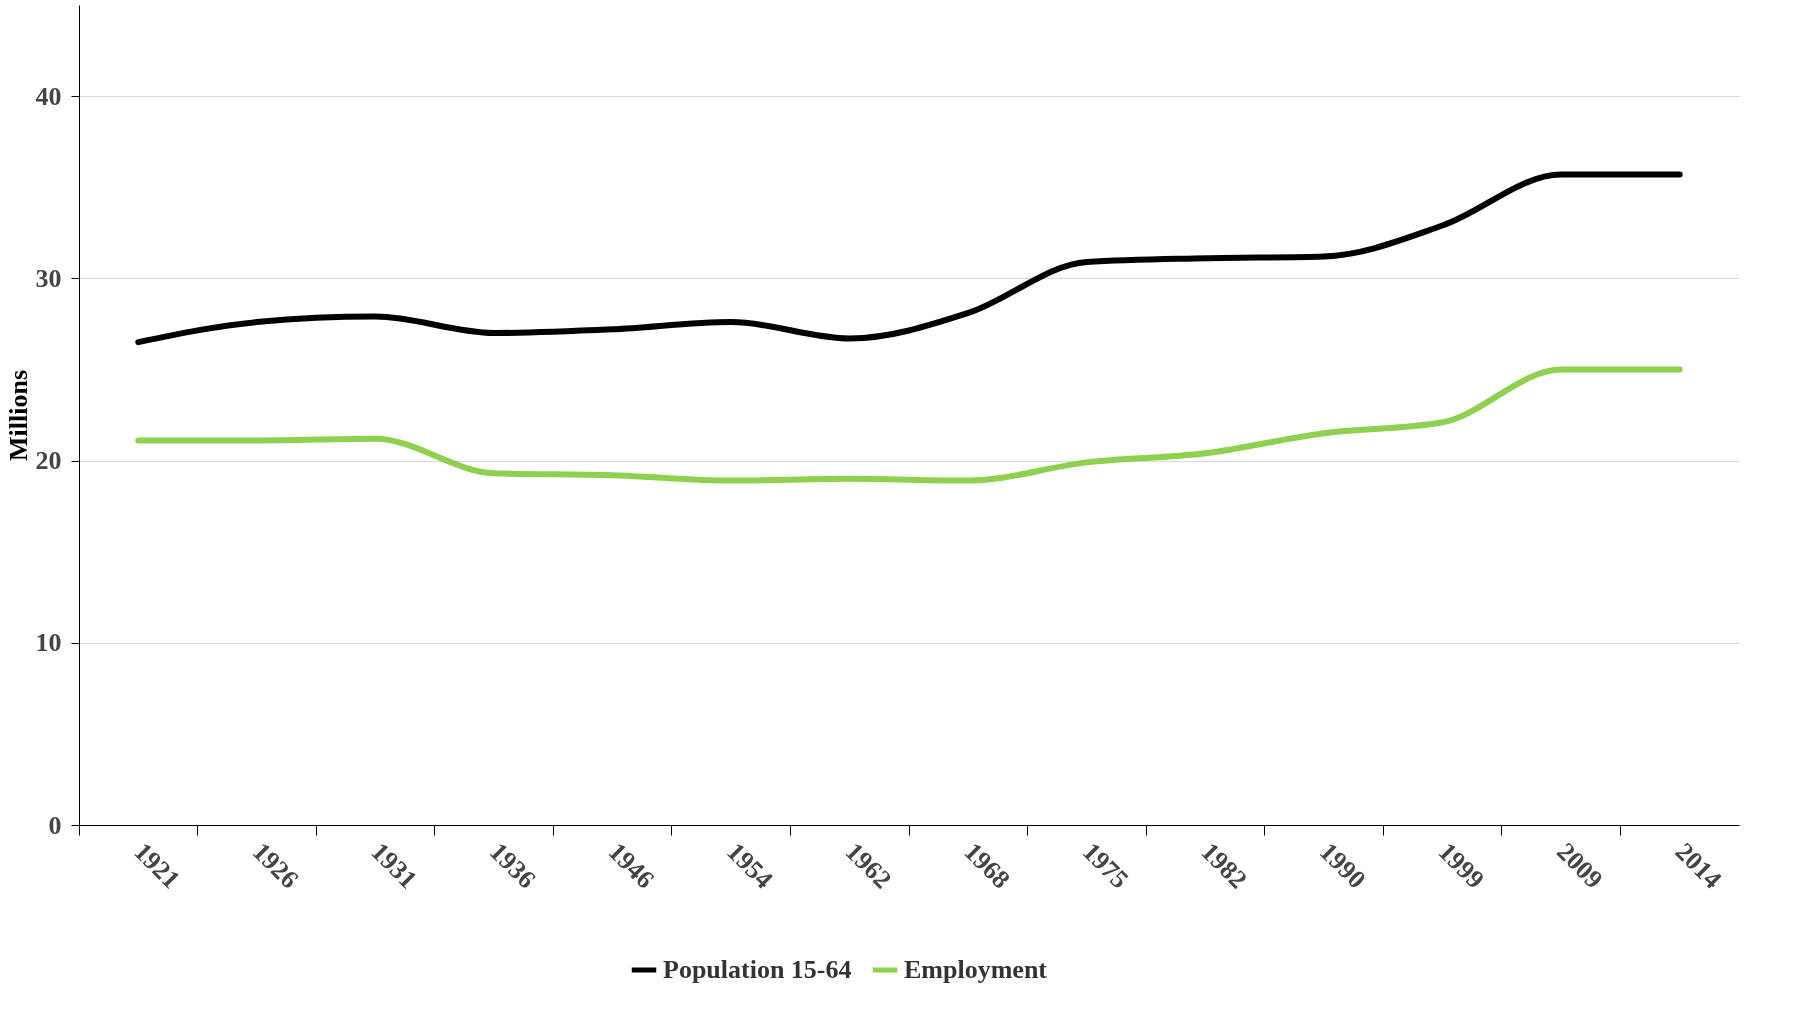 The height and width of the screenshot is (1028, 1805). Describe the element at coordinates (18, 415) in the screenshot. I see `y-axis-title: Millions` at that location.